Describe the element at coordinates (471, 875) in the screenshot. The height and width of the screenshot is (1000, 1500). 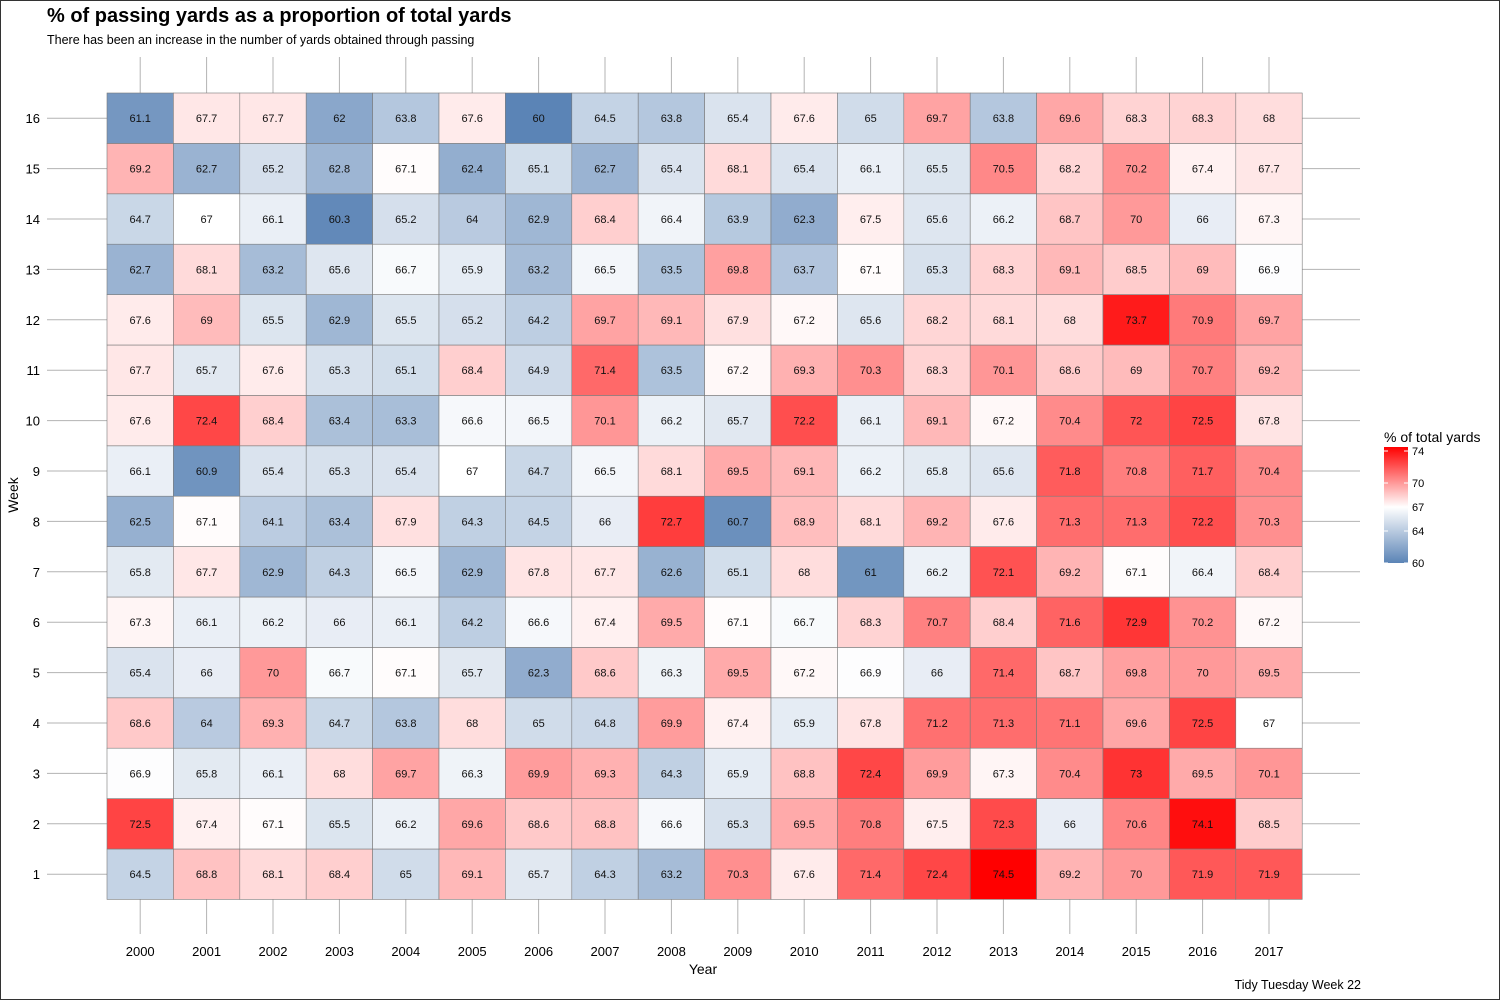
I see `cell-value-label: 69.1` at that location.